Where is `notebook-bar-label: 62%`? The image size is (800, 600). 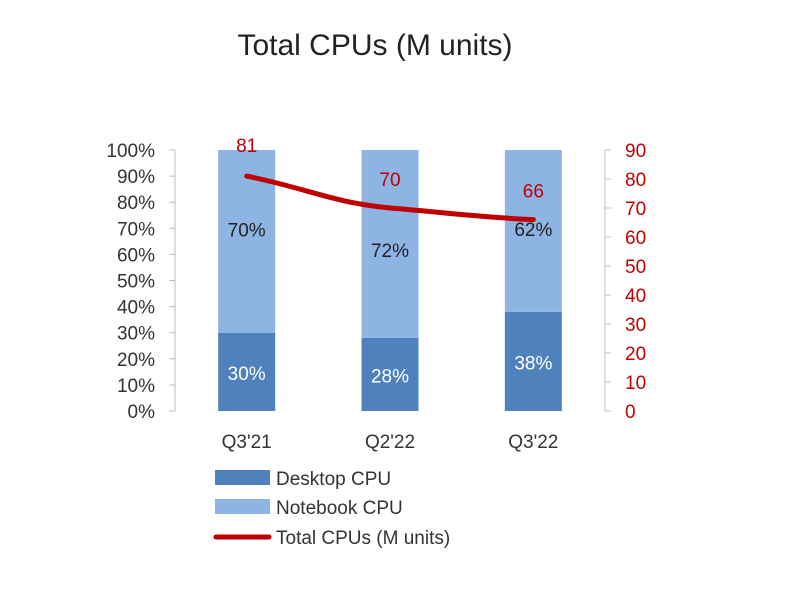 notebook-bar-label: 62% is located at coordinates (533, 230).